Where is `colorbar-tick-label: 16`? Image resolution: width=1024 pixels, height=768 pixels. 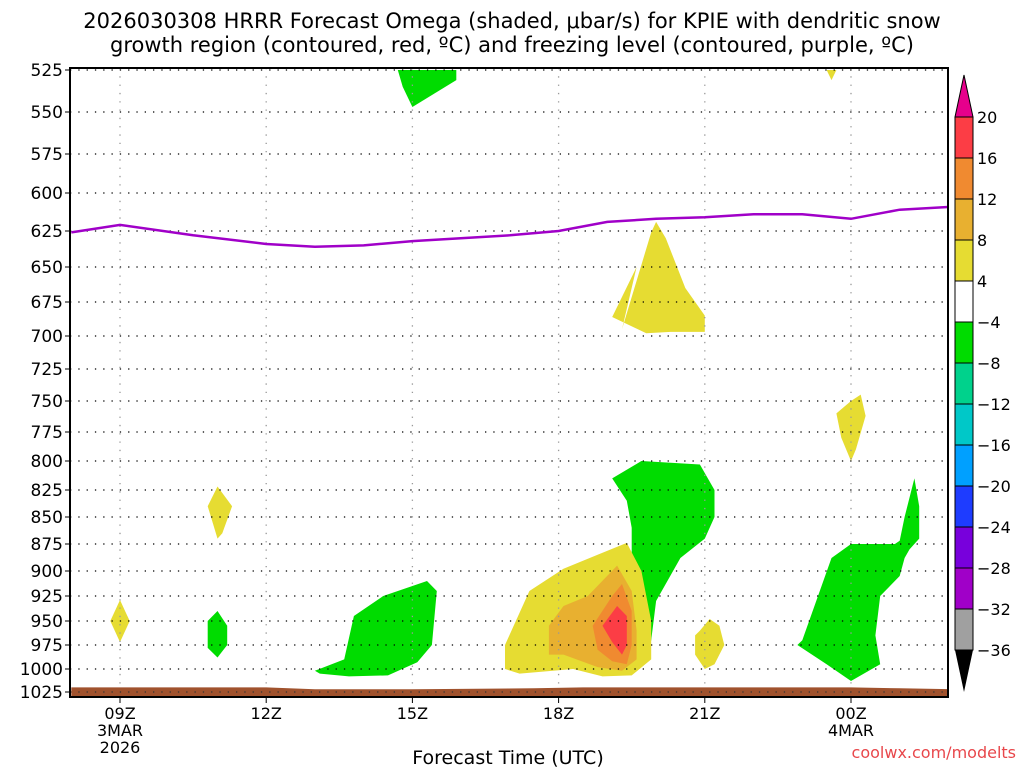 colorbar-tick-label: 16 is located at coordinates (987, 158).